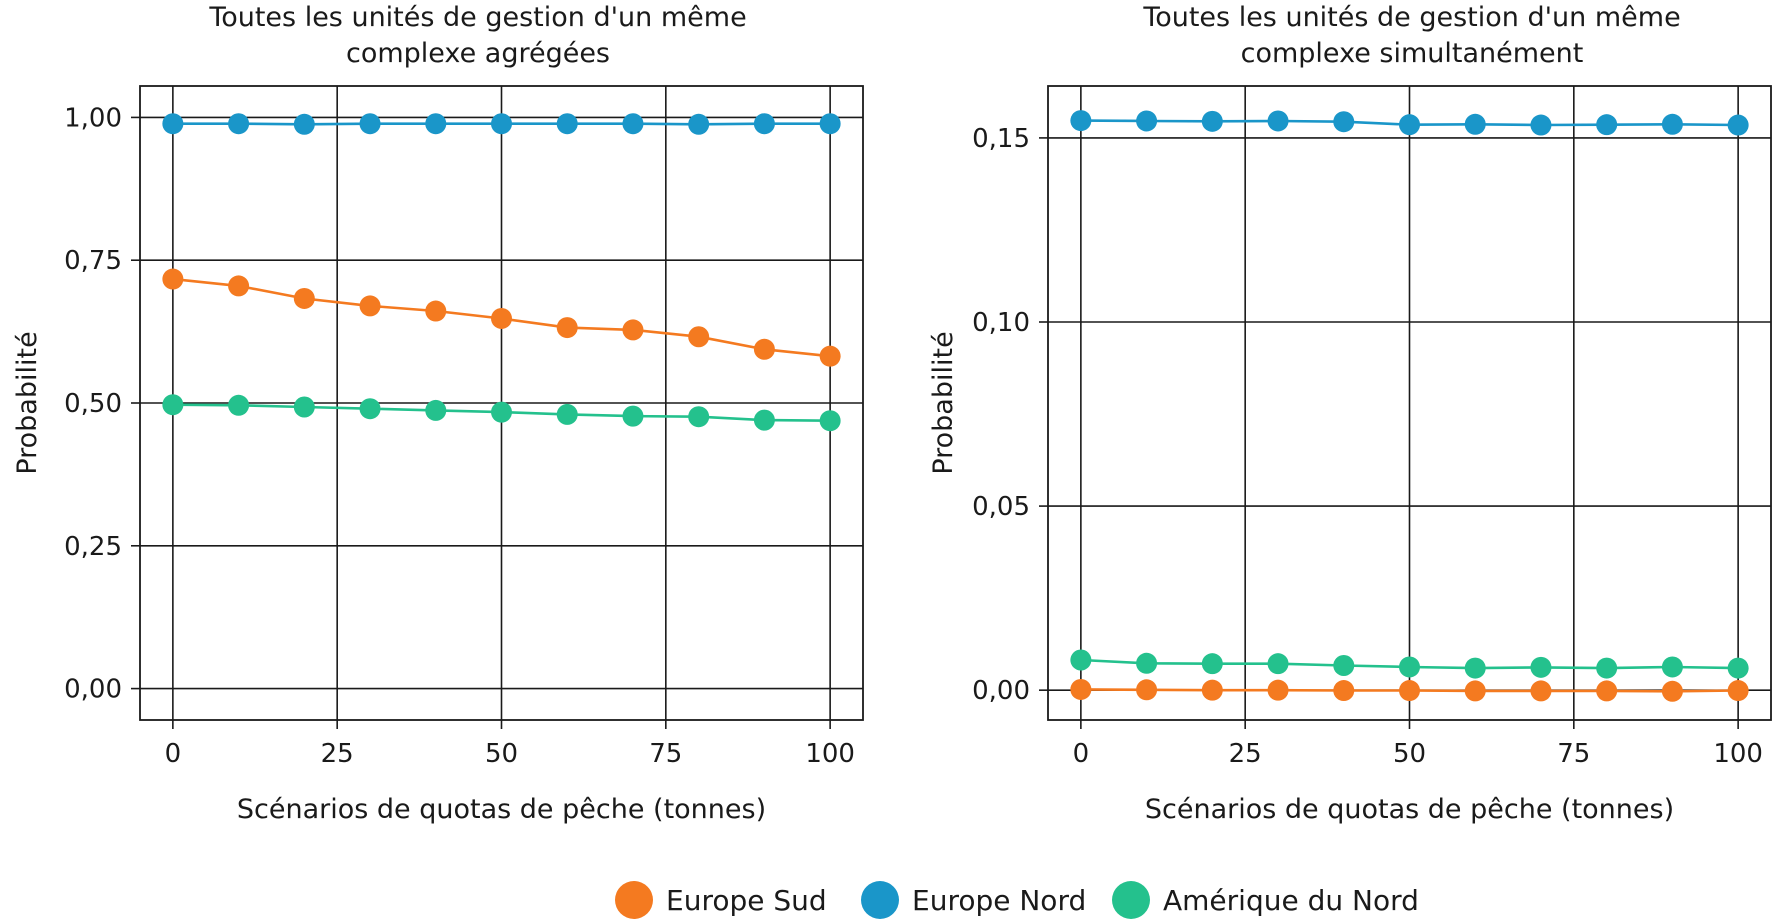 This screenshot has width=1772, height=919. I want to click on y-tick-label: 0,75, so click(93, 261).